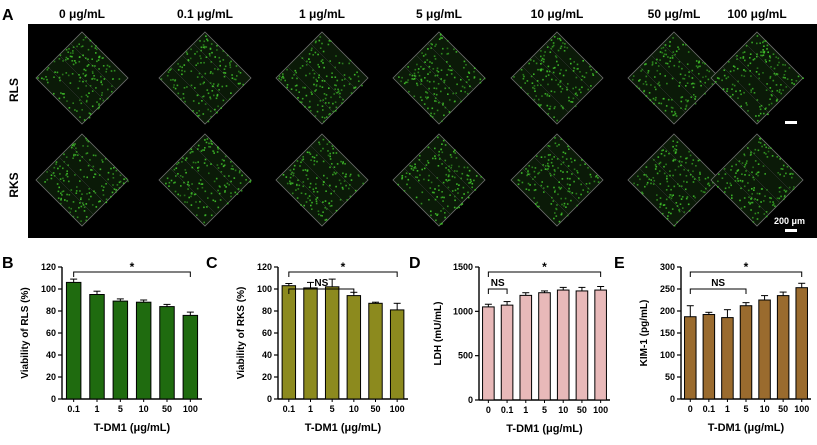 The width and height of the screenshot is (817, 445). What do you see at coordinates (470, 400) in the screenshot?
I see `y-tick-label: 0` at bounding box center [470, 400].